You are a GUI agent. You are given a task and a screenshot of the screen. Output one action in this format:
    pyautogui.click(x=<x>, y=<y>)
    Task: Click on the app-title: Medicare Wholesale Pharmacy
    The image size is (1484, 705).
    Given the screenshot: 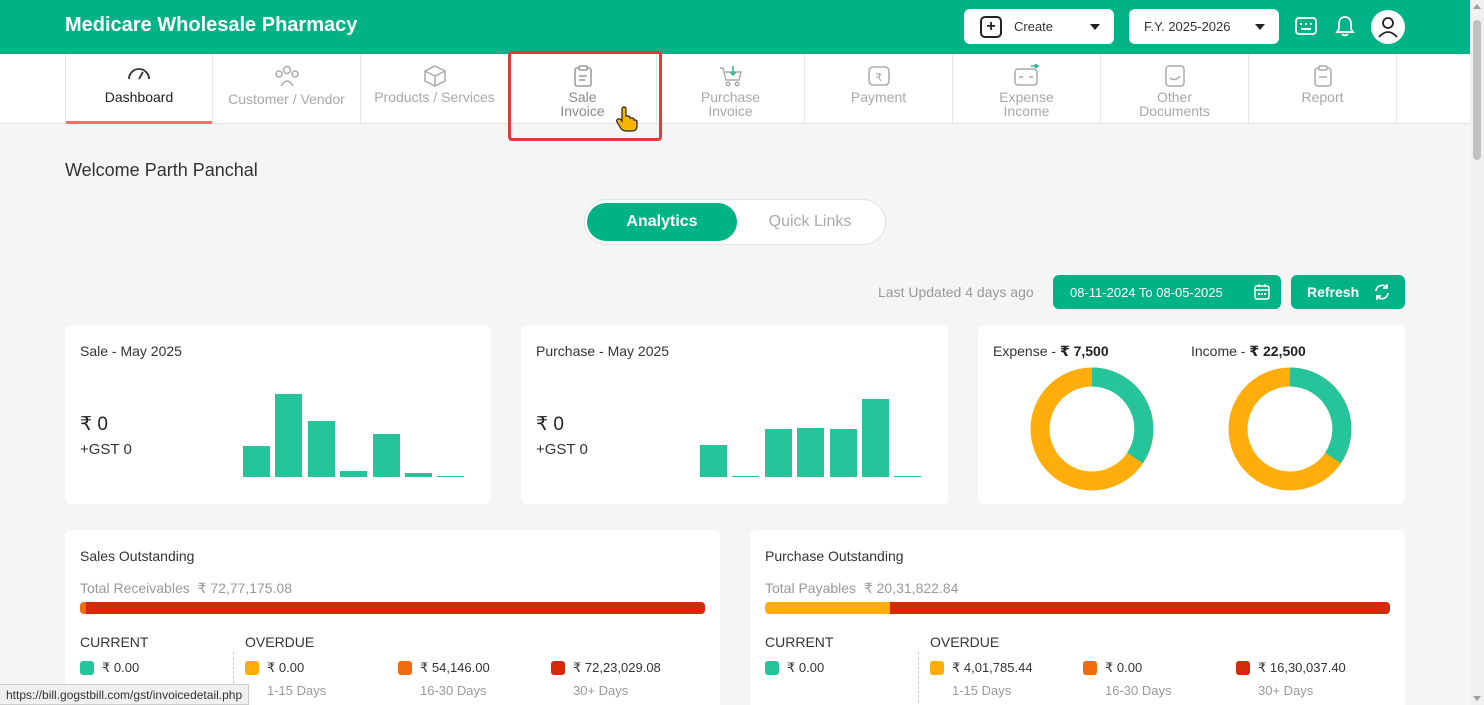 What is the action you would take?
    pyautogui.click(x=211, y=25)
    